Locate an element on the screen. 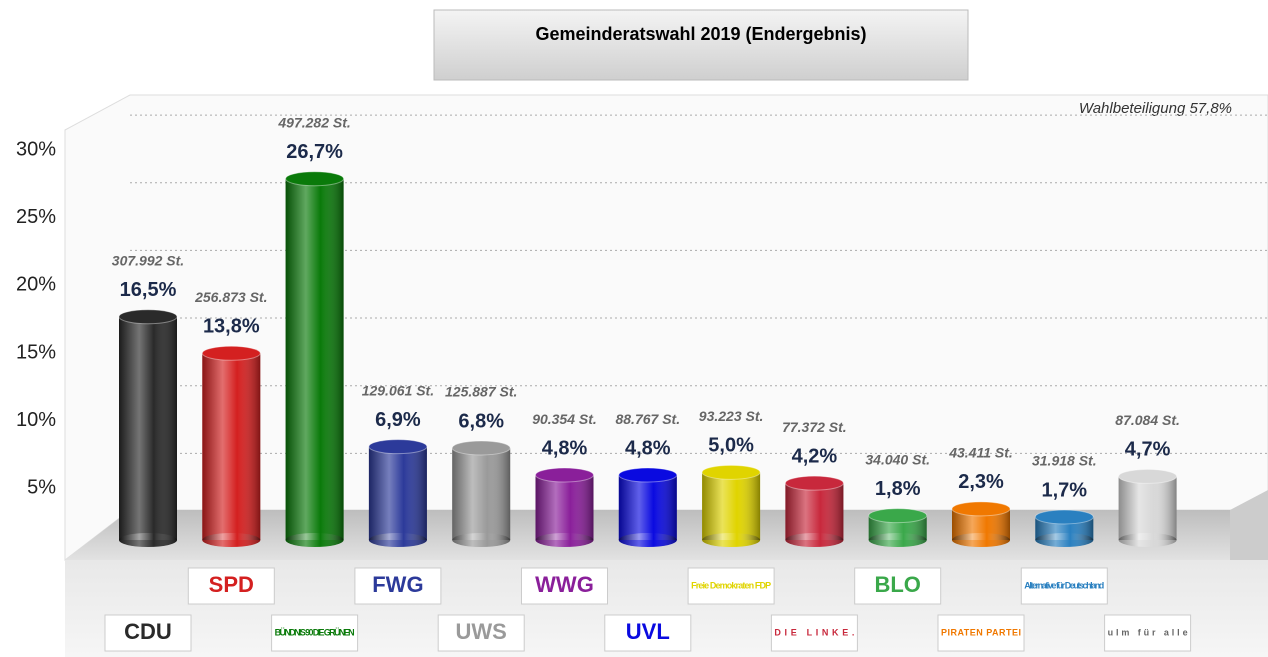  vote-label: 88.767 St. is located at coordinates (647, 419).